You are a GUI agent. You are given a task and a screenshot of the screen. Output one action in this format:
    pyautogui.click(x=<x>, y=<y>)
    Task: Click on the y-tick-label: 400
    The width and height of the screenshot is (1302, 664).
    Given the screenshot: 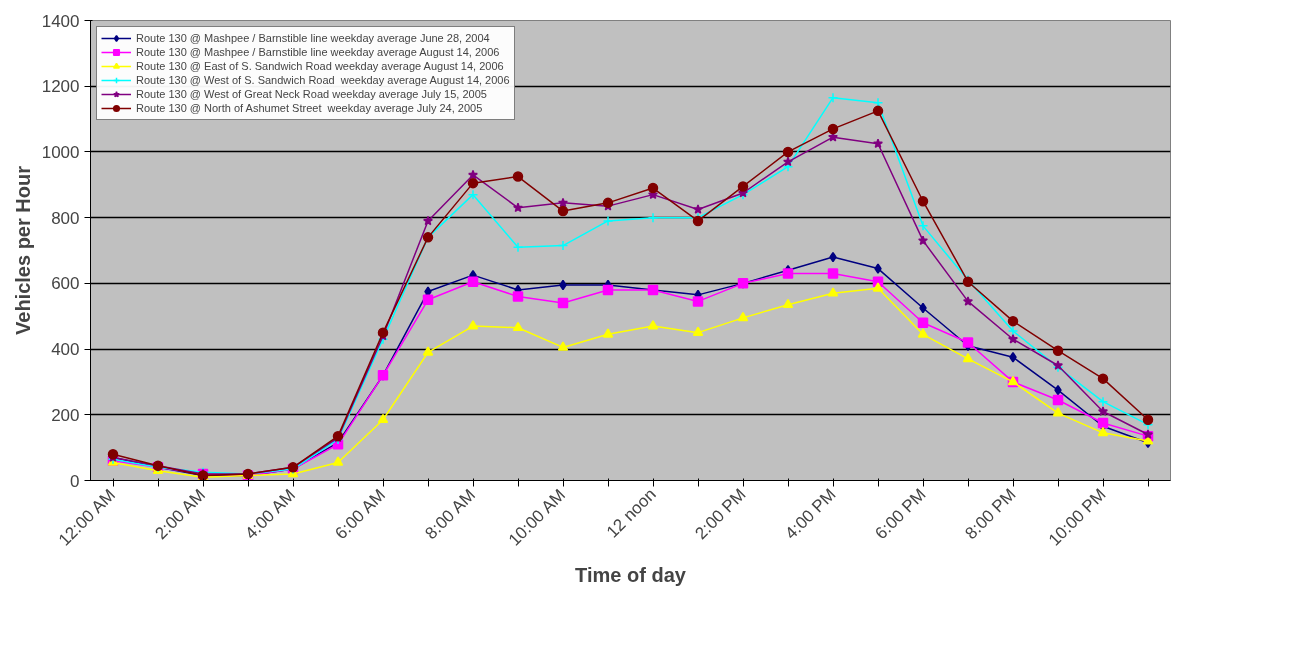 What is the action you would take?
    pyautogui.click(x=65, y=350)
    